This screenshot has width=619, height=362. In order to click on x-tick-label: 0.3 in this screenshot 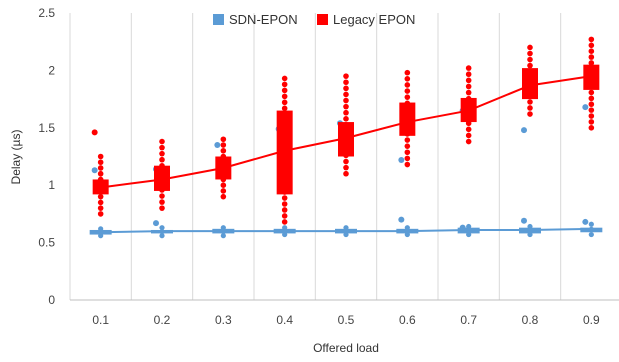, I will do `click(223, 320)`.